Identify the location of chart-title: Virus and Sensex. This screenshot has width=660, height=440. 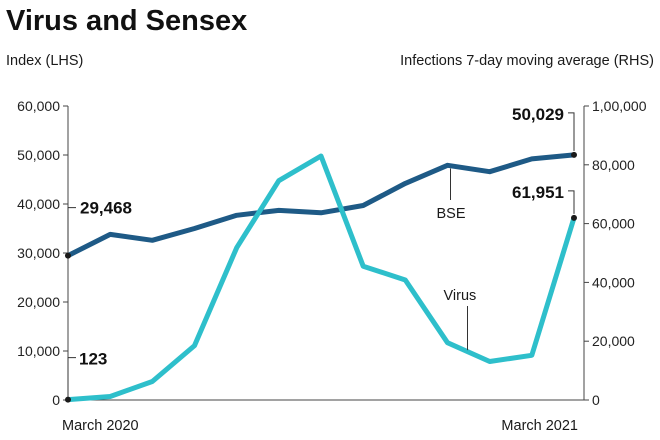
(126, 21).